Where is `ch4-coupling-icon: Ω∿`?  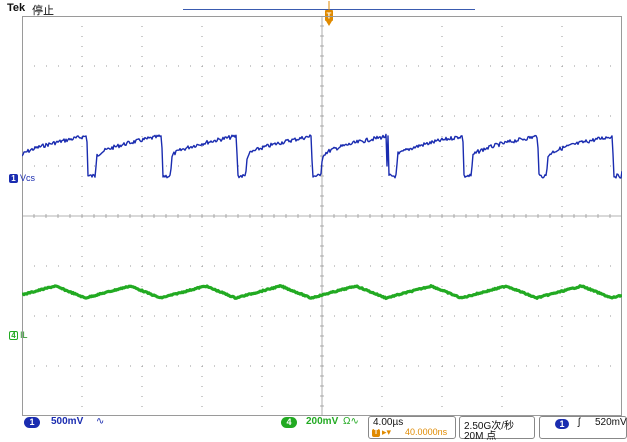
ch4-coupling-icon: Ω∿ is located at coordinates (351, 421).